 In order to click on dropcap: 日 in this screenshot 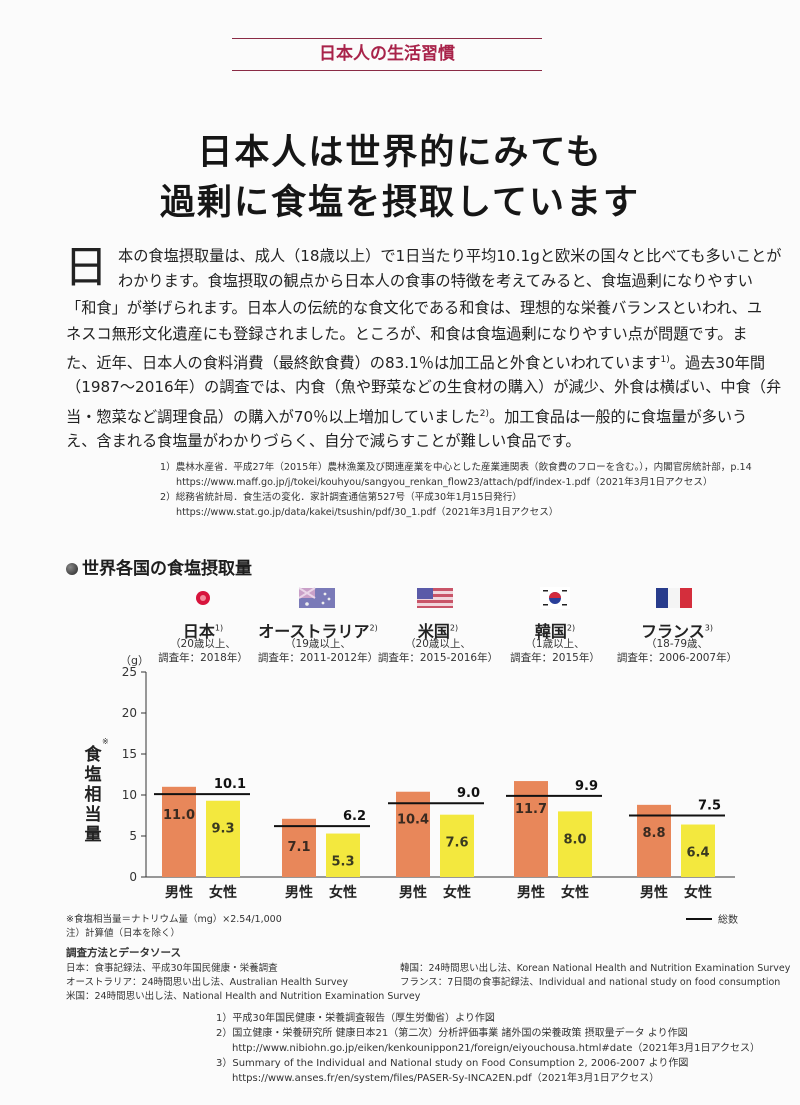, I will do `click(86, 267)`.